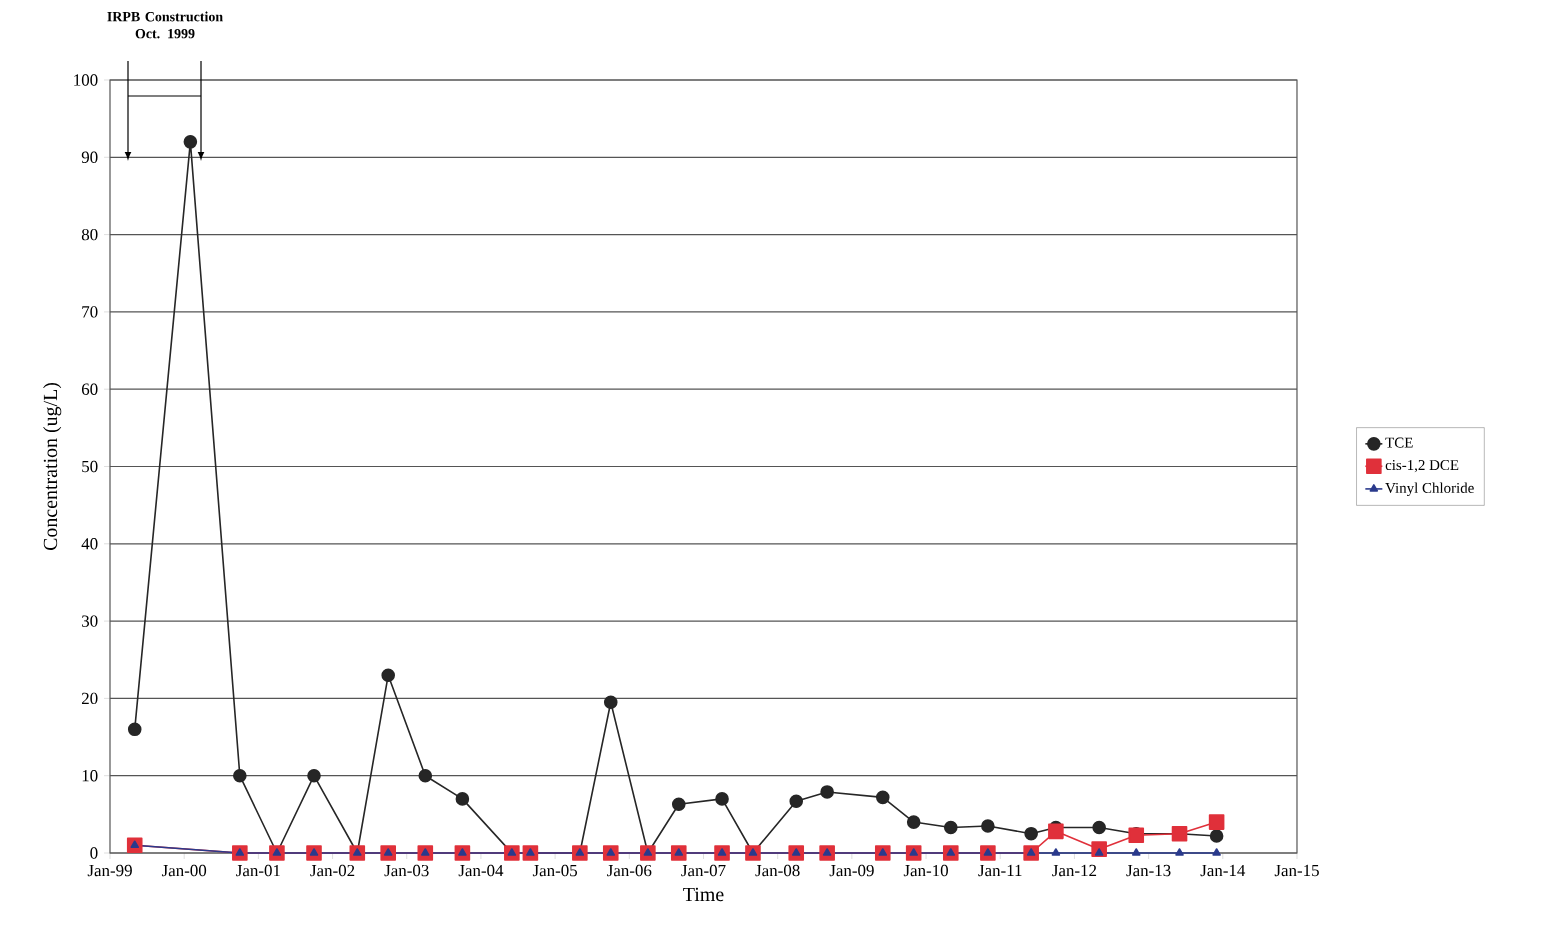 The height and width of the screenshot is (941, 1565). Describe the element at coordinates (1422, 466) in the screenshot. I see `legend-label: cis-1,2 DCE` at that location.